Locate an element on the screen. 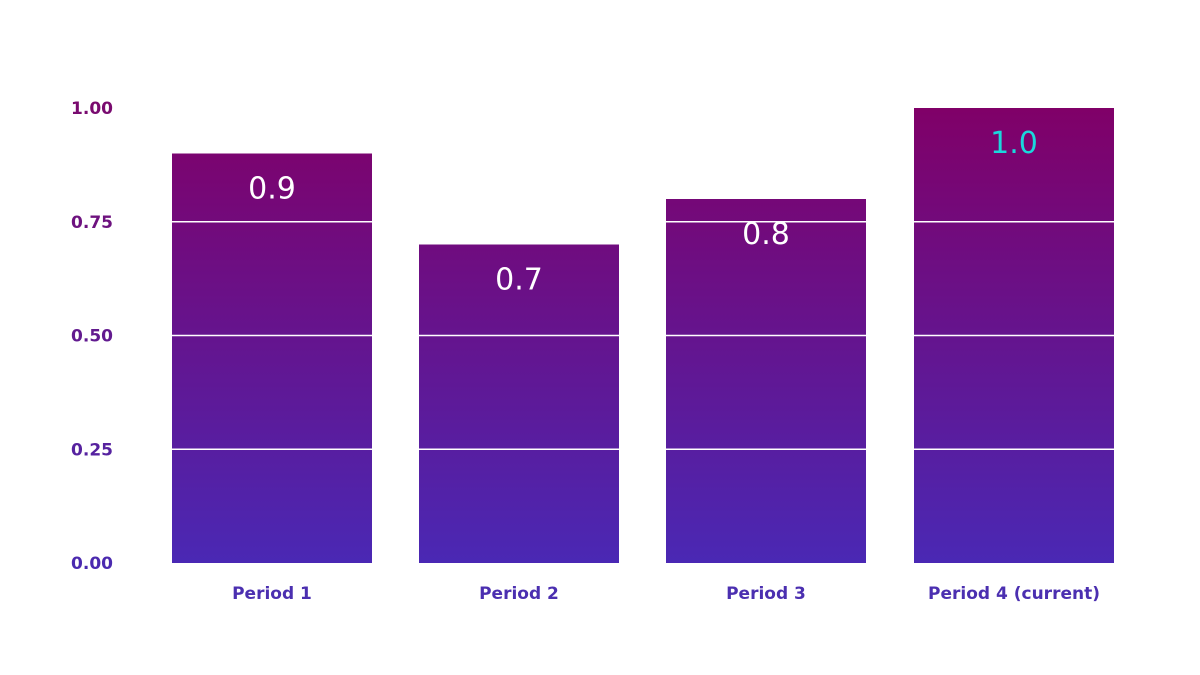 This screenshot has width=1200, height=675. value-label: 0.7 is located at coordinates (519, 280).